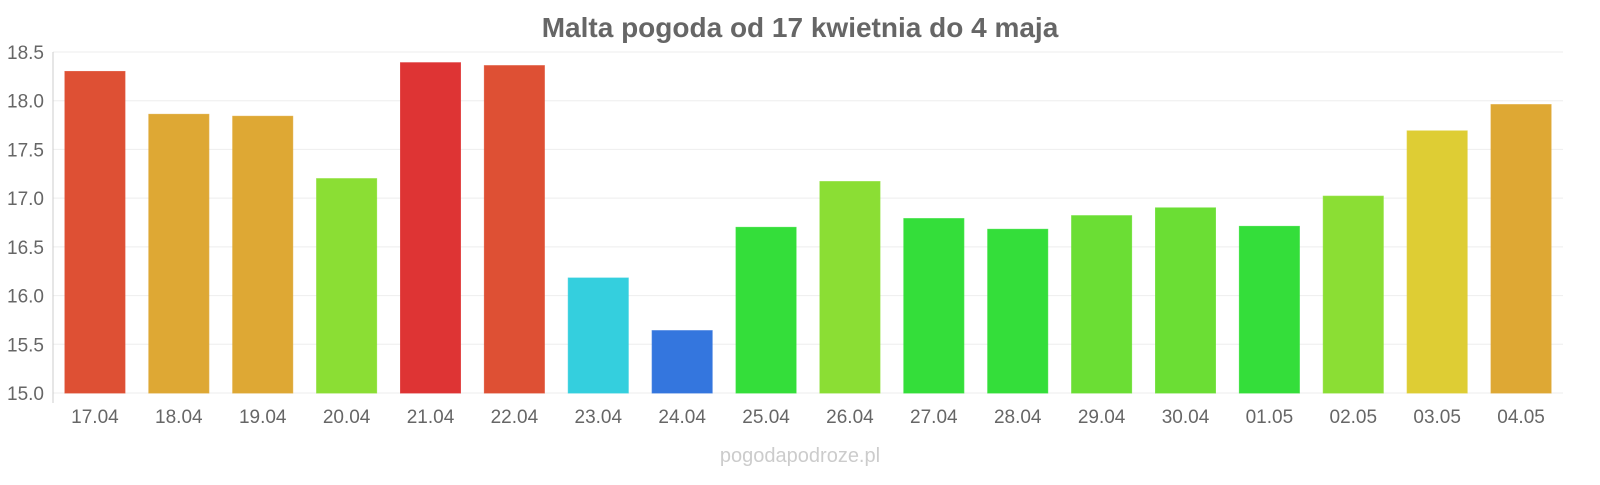  What do you see at coordinates (25, 199) in the screenshot?
I see `y-tick-label: 17.0` at bounding box center [25, 199].